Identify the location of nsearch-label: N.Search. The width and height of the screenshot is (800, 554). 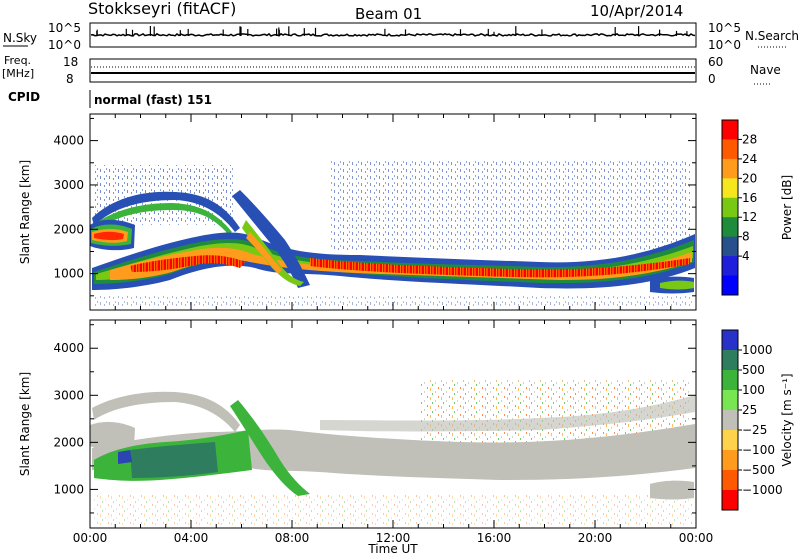
(772, 36).